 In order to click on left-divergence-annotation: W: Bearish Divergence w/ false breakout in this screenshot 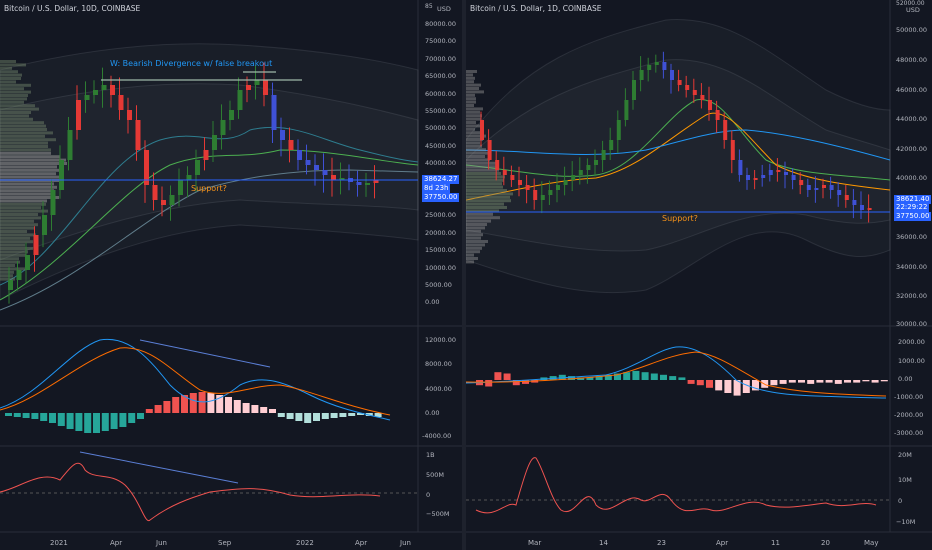, I will do `click(191, 63)`.